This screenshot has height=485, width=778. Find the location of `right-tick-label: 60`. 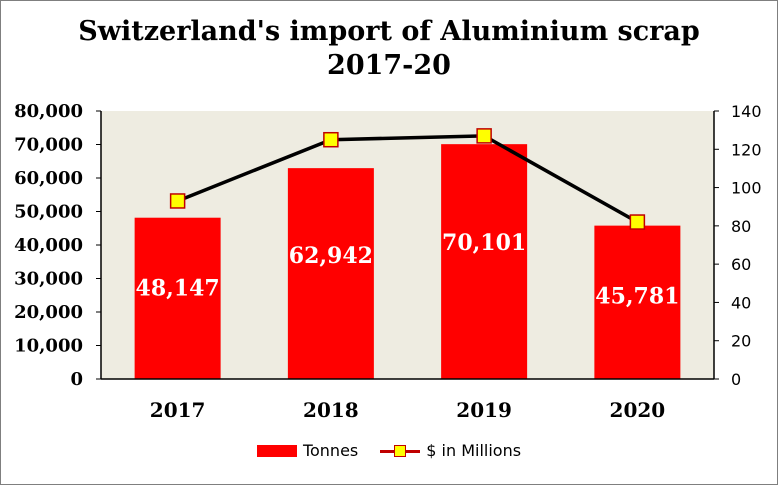

right-tick-label: 60 is located at coordinates (741, 264).